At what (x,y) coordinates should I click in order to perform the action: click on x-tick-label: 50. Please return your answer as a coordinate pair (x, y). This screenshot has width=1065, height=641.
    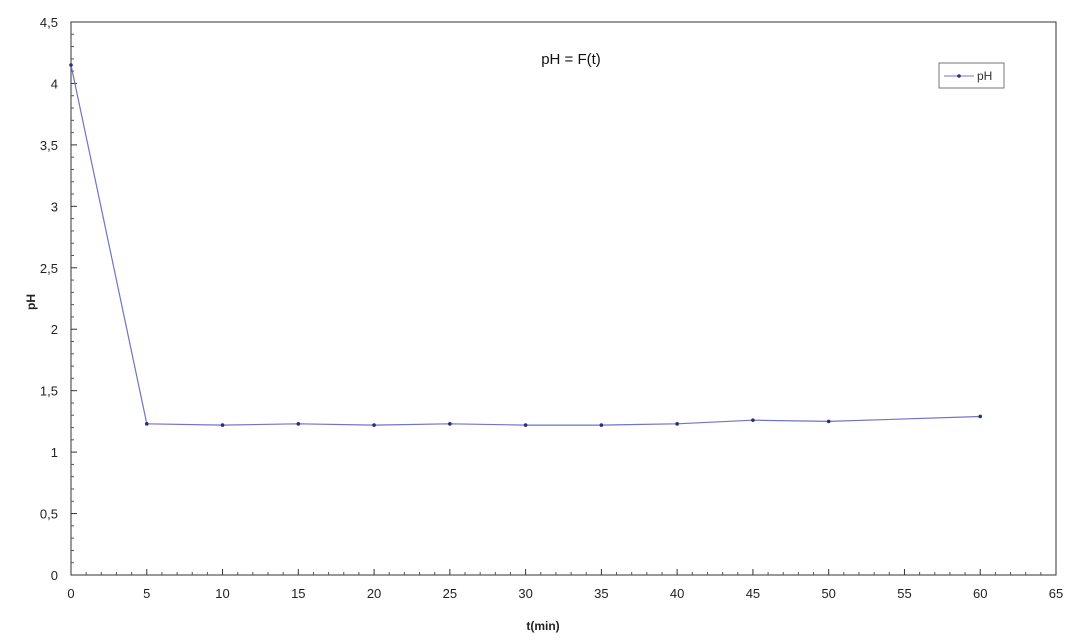
    Looking at the image, I should click on (828, 593).